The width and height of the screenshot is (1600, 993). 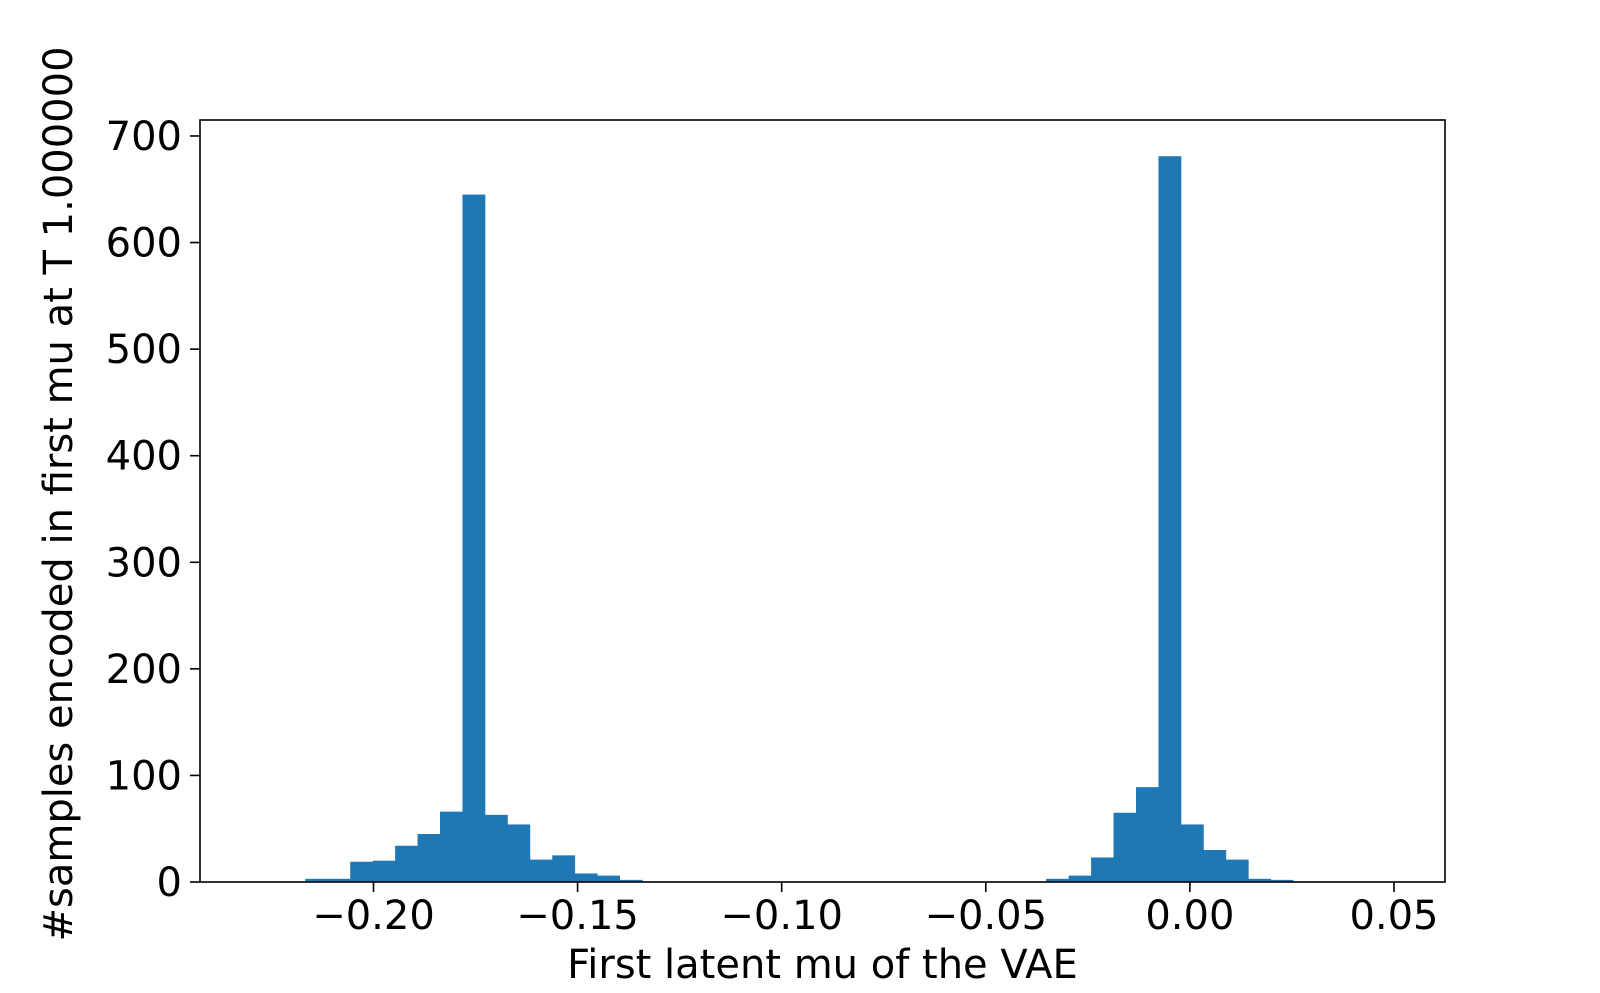 What do you see at coordinates (144, 563) in the screenshot?
I see `y-tick-label: 300` at bounding box center [144, 563].